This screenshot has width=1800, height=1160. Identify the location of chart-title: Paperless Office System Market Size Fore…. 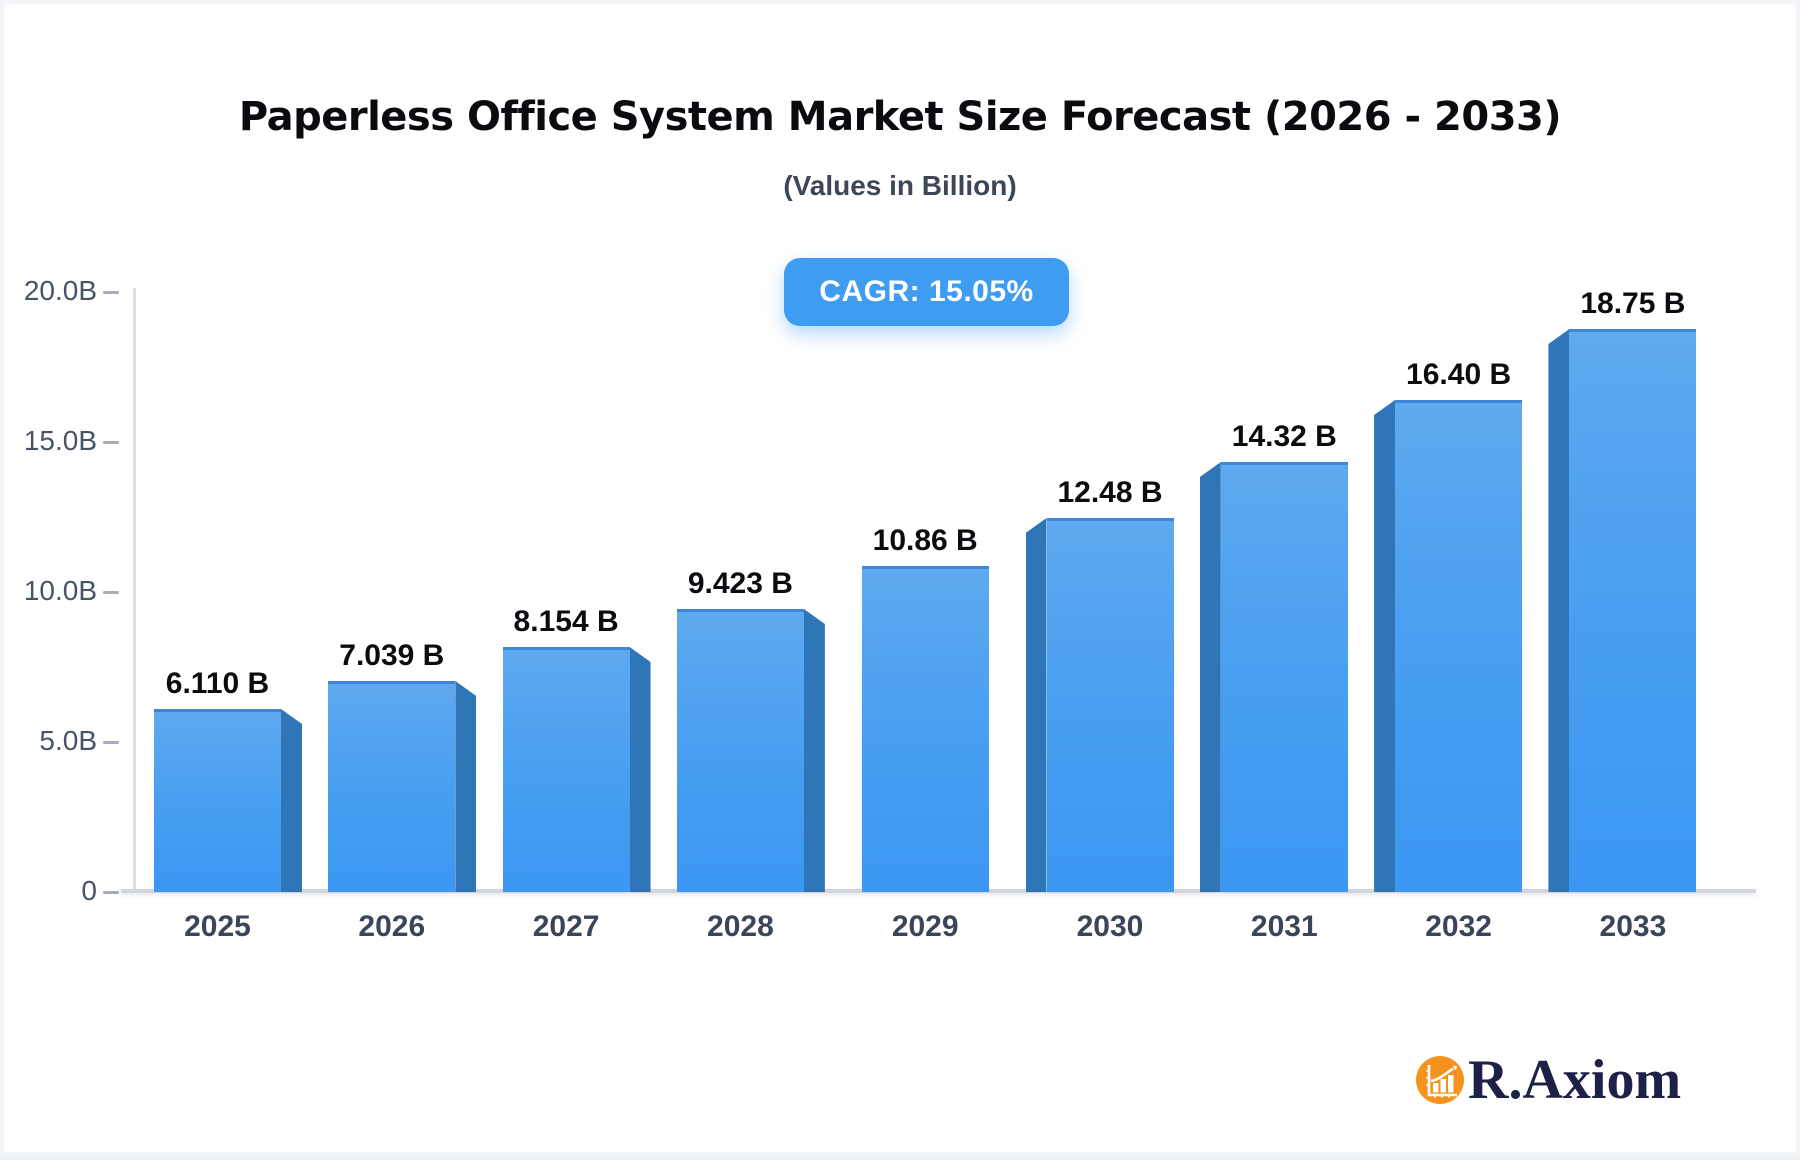
(900, 117).